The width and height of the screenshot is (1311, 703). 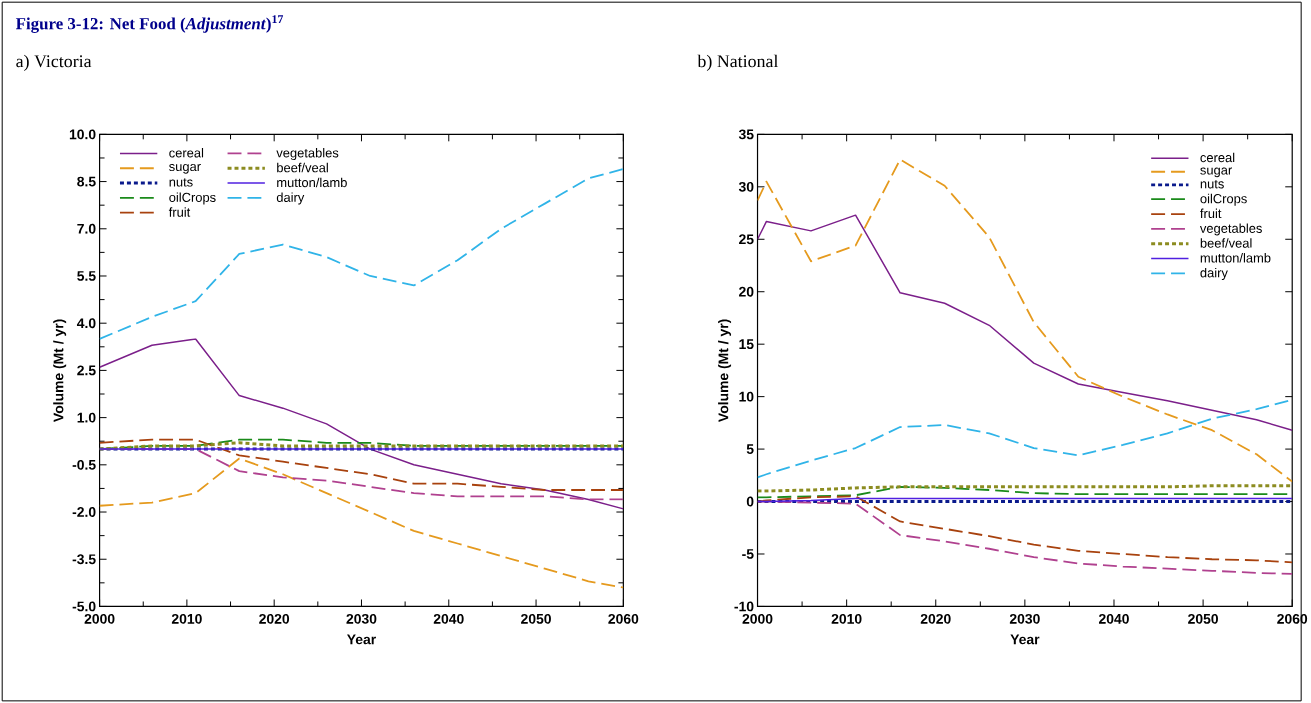 What do you see at coordinates (86, 323) in the screenshot?
I see `y-tick-label: 4.0` at bounding box center [86, 323].